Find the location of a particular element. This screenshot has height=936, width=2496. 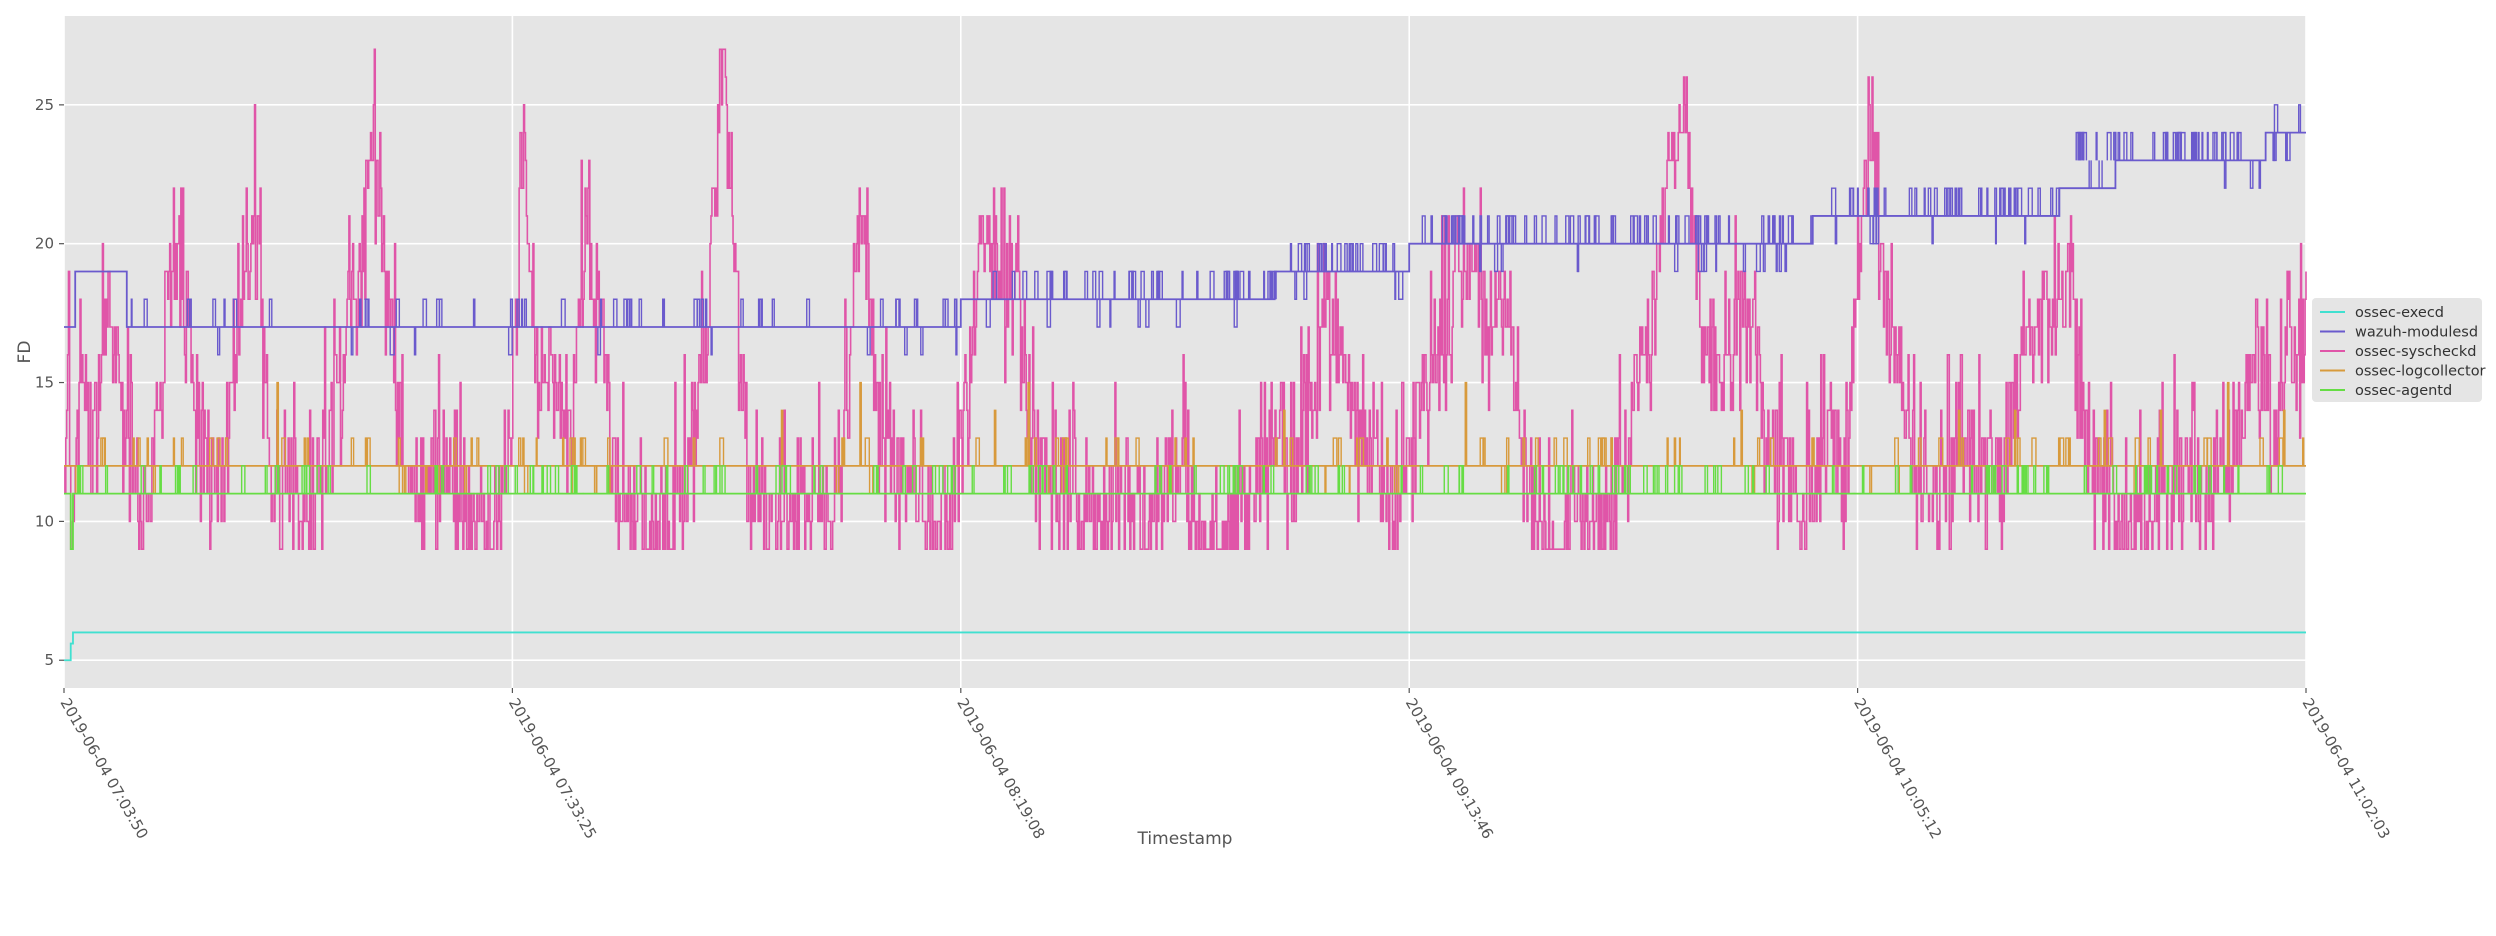

series-ossec-execd is located at coordinates (1185, 646).